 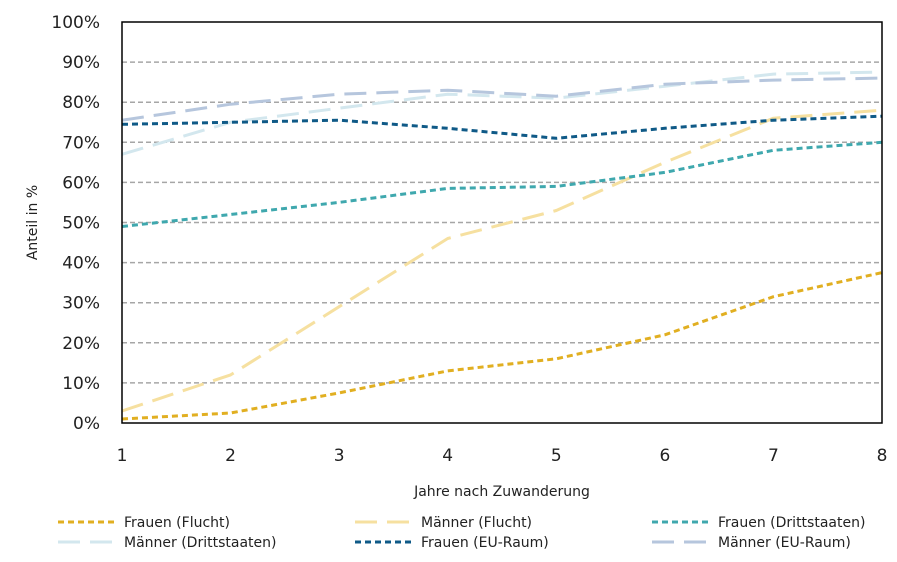 What do you see at coordinates (81, 264) in the screenshot?
I see `y-tick-label: 40%` at bounding box center [81, 264].